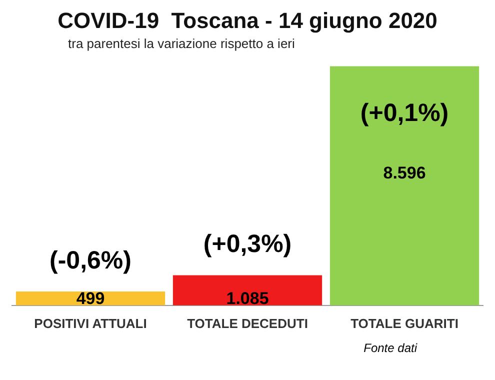 The image size is (495, 380). Describe the element at coordinates (247, 323) in the screenshot. I see `x-tick-label: TOTALE DECEDUTI` at that location.